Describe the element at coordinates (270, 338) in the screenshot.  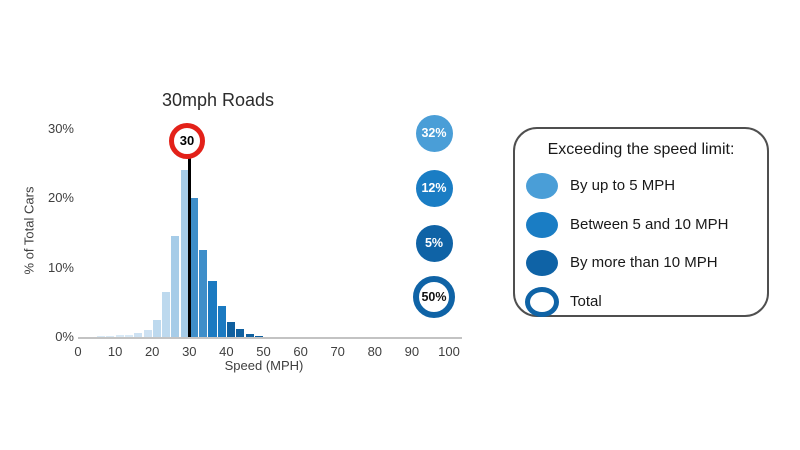
I see `x-axis-line` at that location.